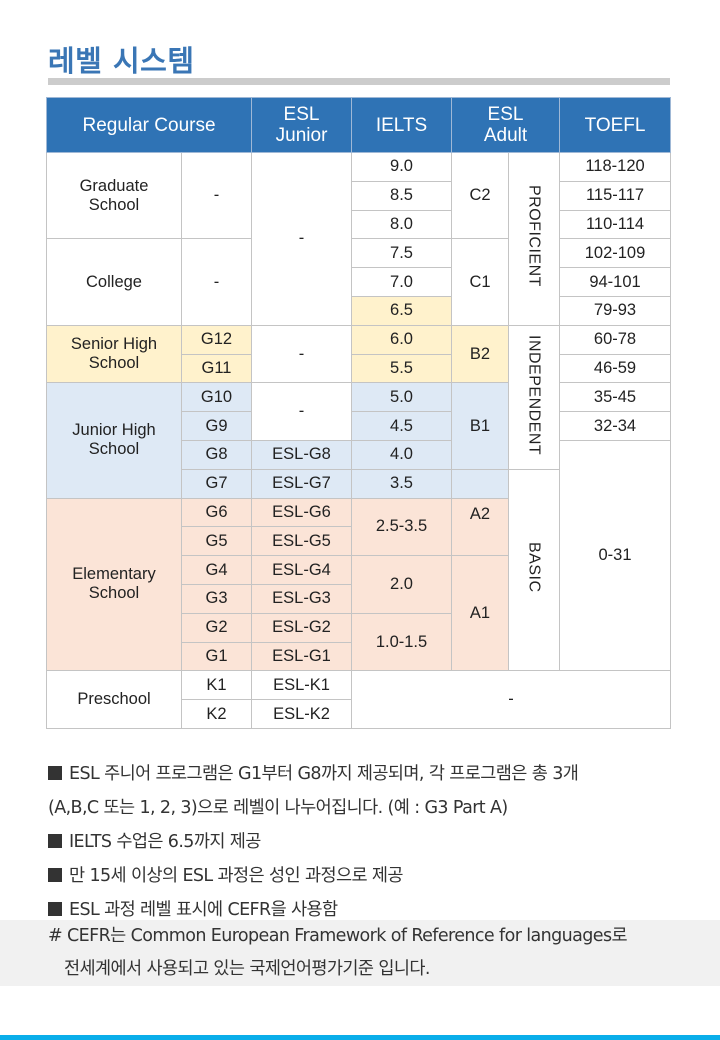 The width and height of the screenshot is (720, 1040). I want to click on table-row: Elementary School G6 ESL-G6 2.5-3.5 A2, so click(358, 584).